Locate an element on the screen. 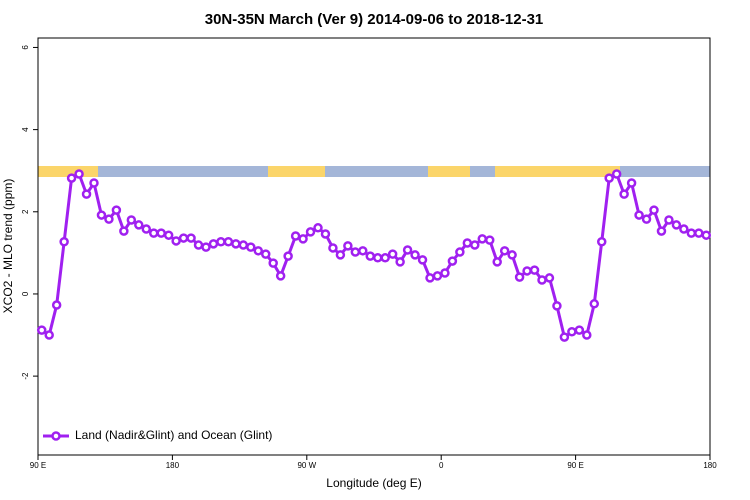 This screenshot has width=750, height=500. y-tick-label: 2 is located at coordinates (25, 211).